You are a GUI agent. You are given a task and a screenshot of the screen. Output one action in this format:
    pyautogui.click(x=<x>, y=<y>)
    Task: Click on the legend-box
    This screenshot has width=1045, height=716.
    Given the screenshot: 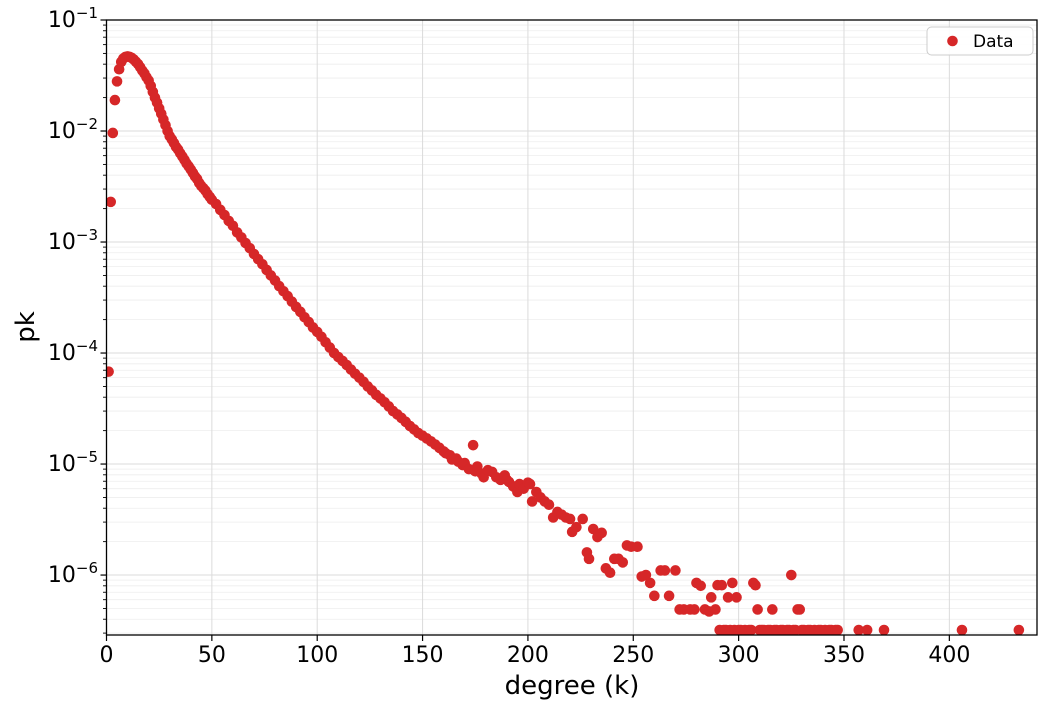 What is the action you would take?
    pyautogui.click(x=980, y=41)
    